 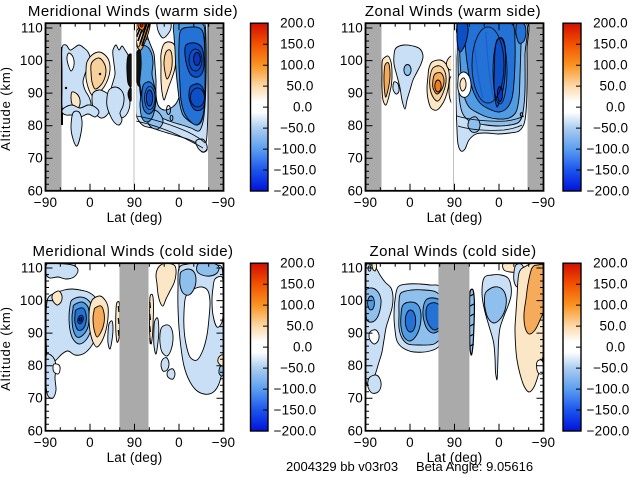 I want to click on svg-text: Meridional Winds (cold side), so click(x=132, y=251).